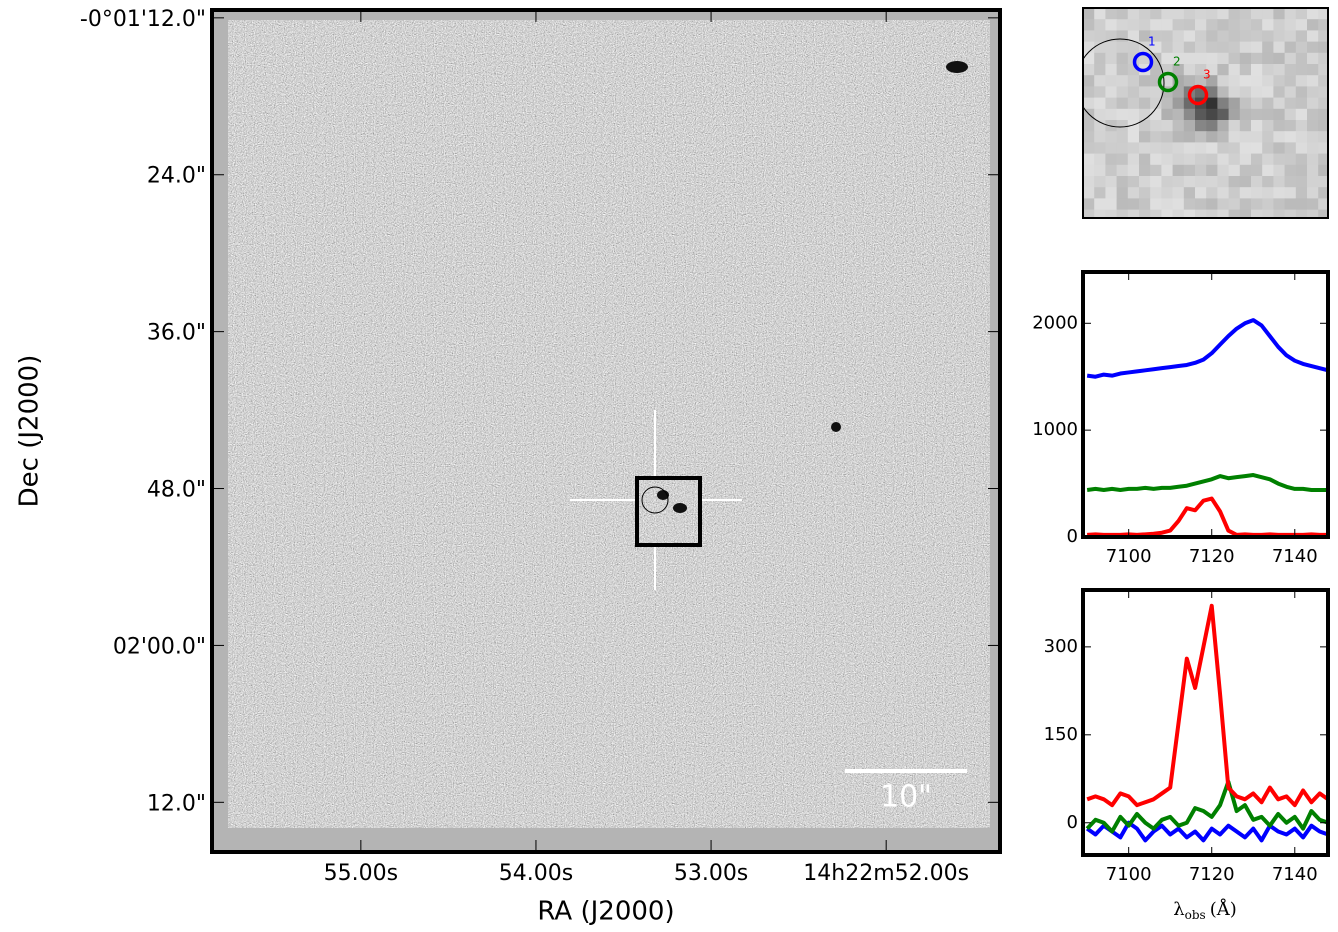 The width and height of the screenshot is (1338, 932). Describe the element at coordinates (605, 912) in the screenshot. I see `x-axis-label: RA (J2000)` at that location.